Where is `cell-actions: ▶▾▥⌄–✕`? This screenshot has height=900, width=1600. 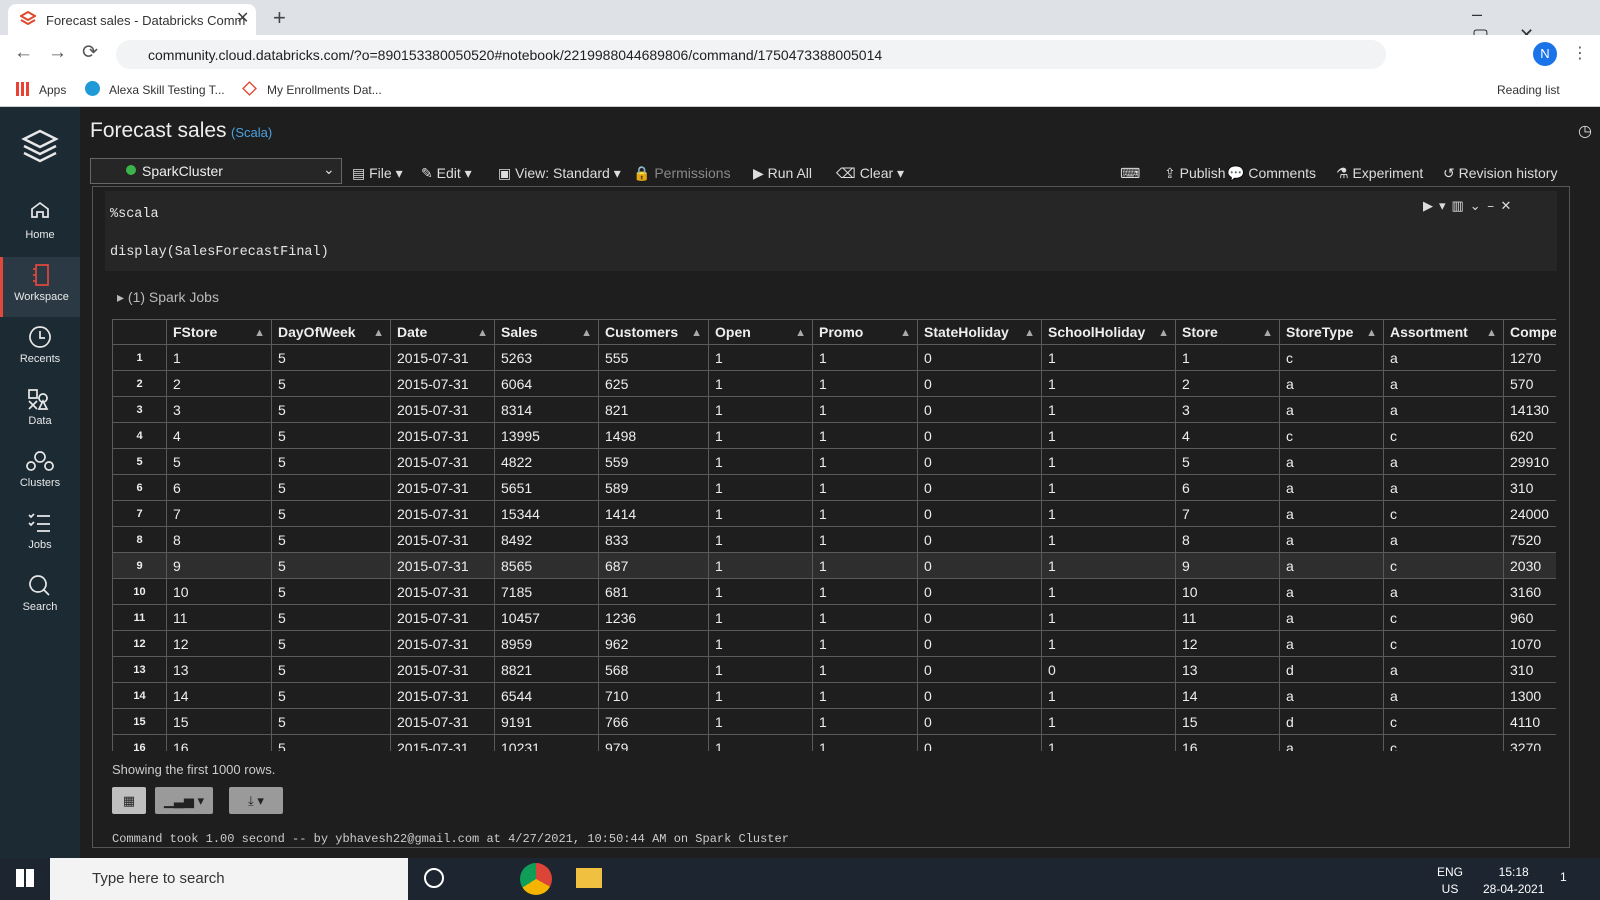 cell-actions: ▶▾▥⌄–✕ is located at coordinates (1470, 206).